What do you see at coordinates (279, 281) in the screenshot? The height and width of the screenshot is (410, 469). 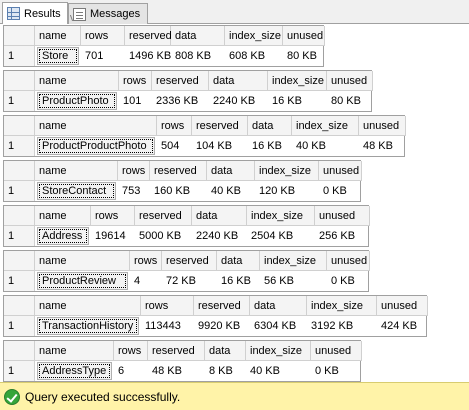 I see `cell-index-size: 56 KB` at bounding box center [279, 281].